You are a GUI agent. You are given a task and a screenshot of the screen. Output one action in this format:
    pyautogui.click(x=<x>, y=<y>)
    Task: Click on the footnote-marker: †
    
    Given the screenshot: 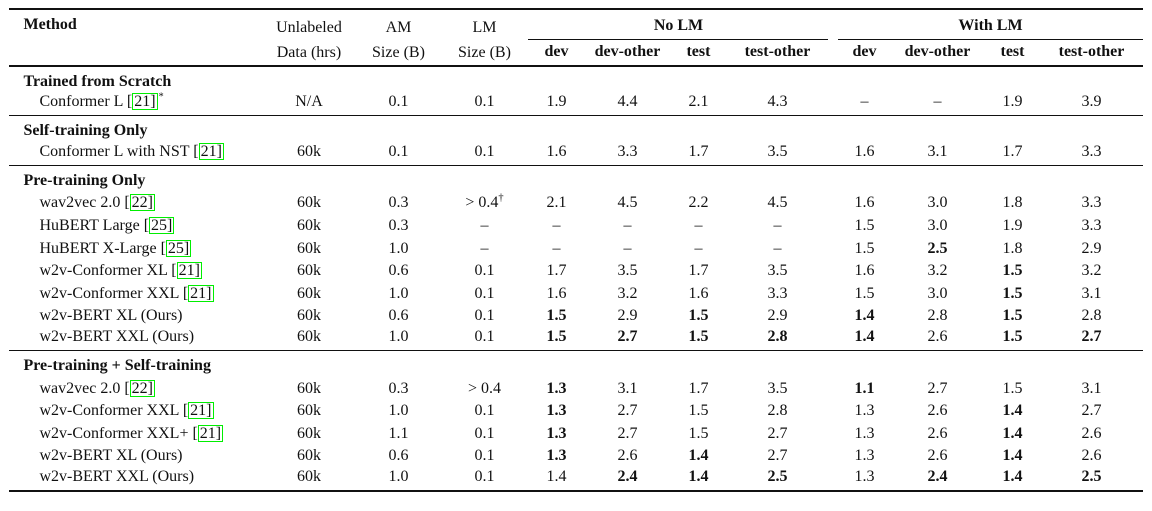 What is the action you would take?
    pyautogui.click(x=501, y=199)
    